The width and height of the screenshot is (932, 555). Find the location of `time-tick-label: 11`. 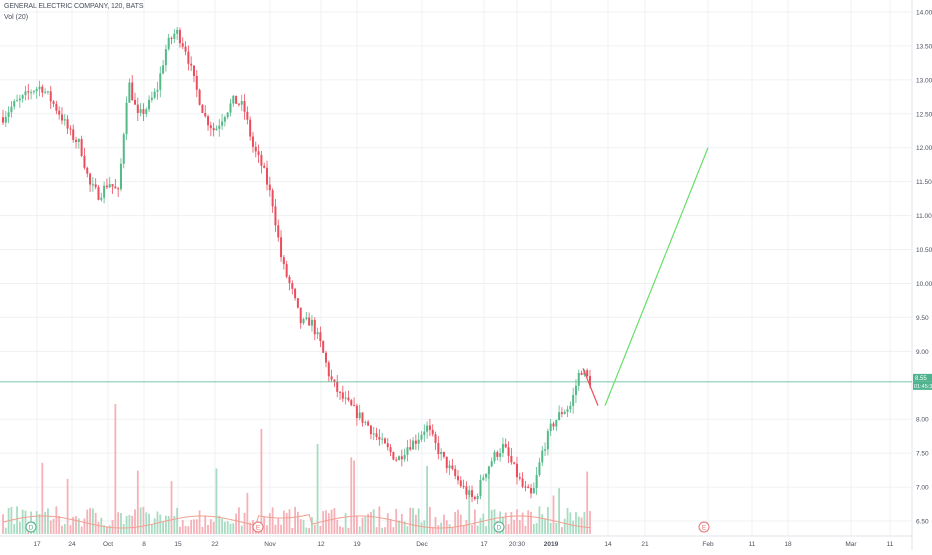

time-tick-label: 11 is located at coordinates (752, 544).